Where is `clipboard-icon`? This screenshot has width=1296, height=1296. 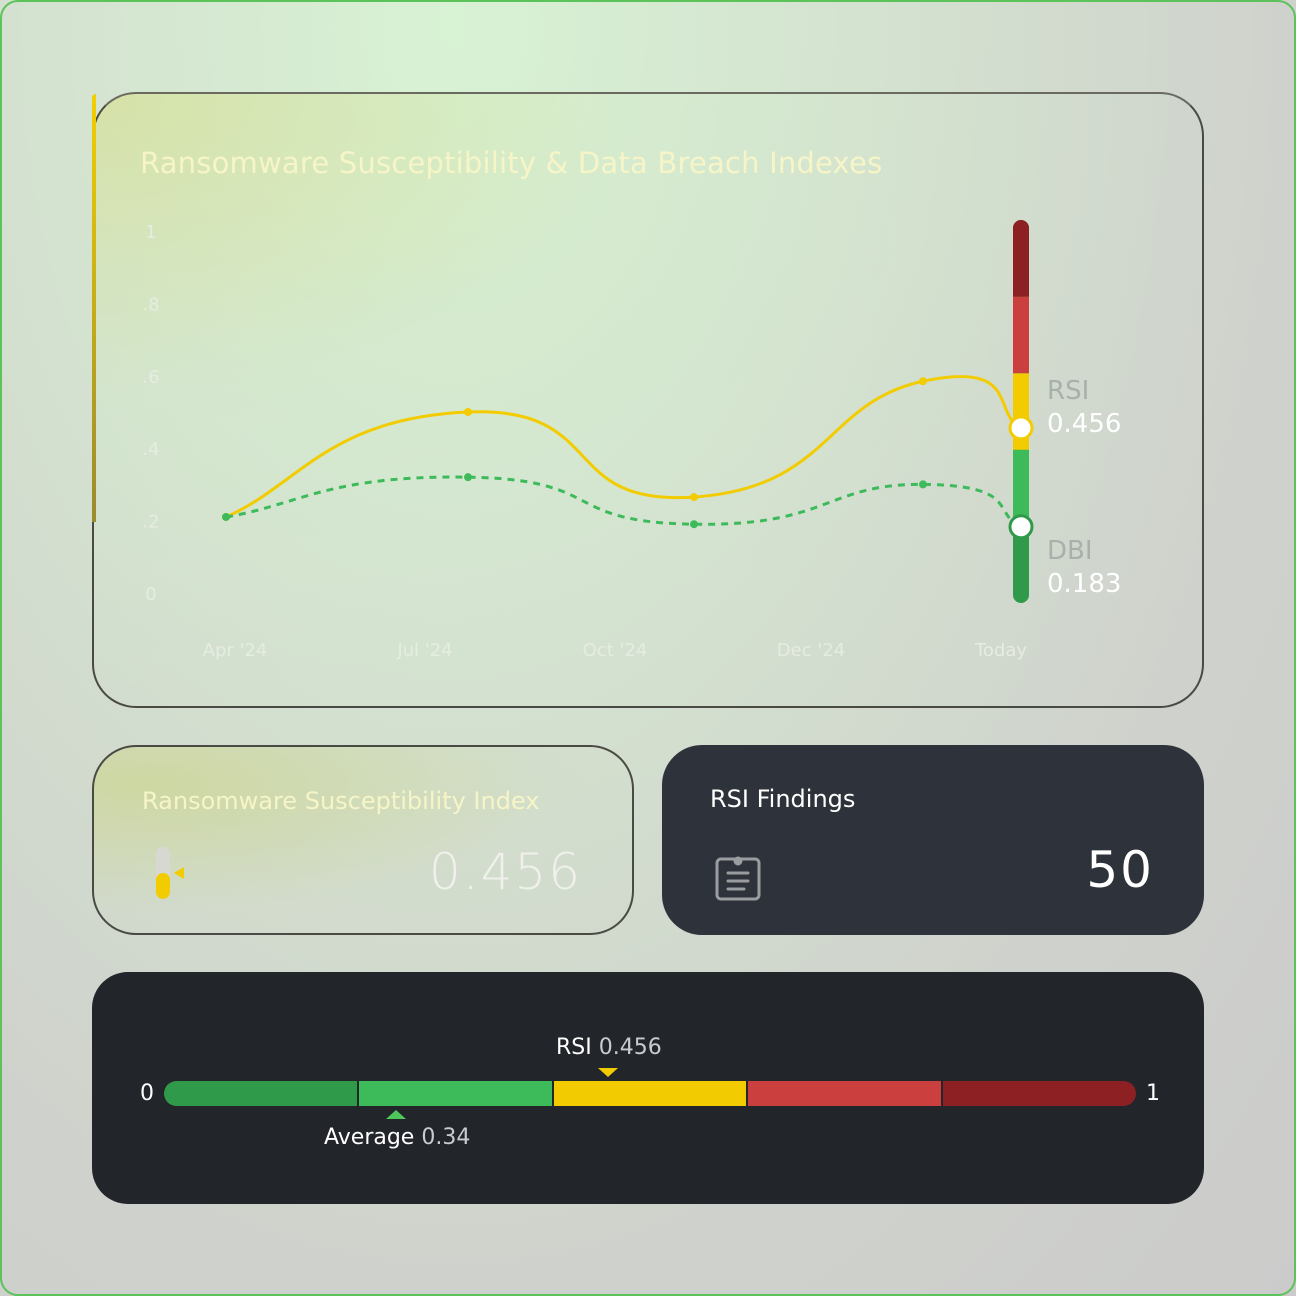 clipboard-icon is located at coordinates (738, 878).